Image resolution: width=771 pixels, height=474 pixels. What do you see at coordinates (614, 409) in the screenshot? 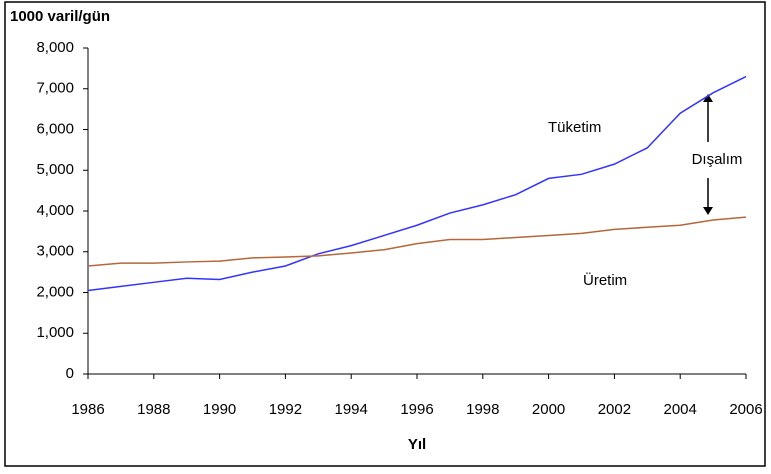
I see `x-tick-label: 2002` at bounding box center [614, 409].